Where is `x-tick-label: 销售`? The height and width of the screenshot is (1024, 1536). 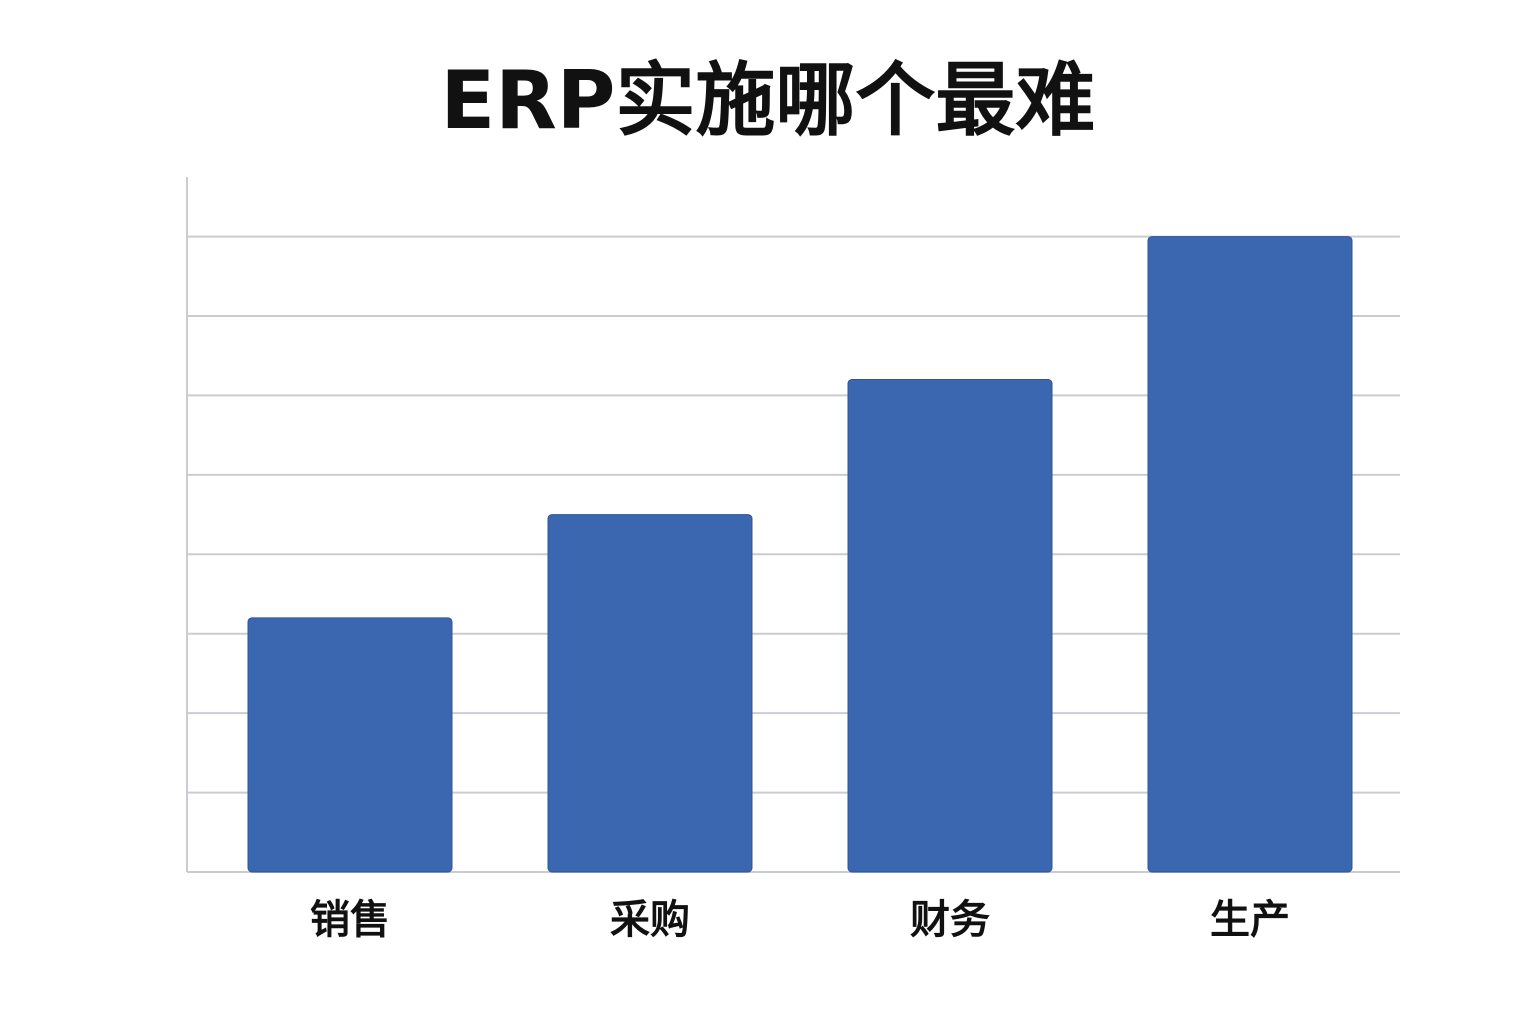
x-tick-label: 销售 is located at coordinates (350, 920).